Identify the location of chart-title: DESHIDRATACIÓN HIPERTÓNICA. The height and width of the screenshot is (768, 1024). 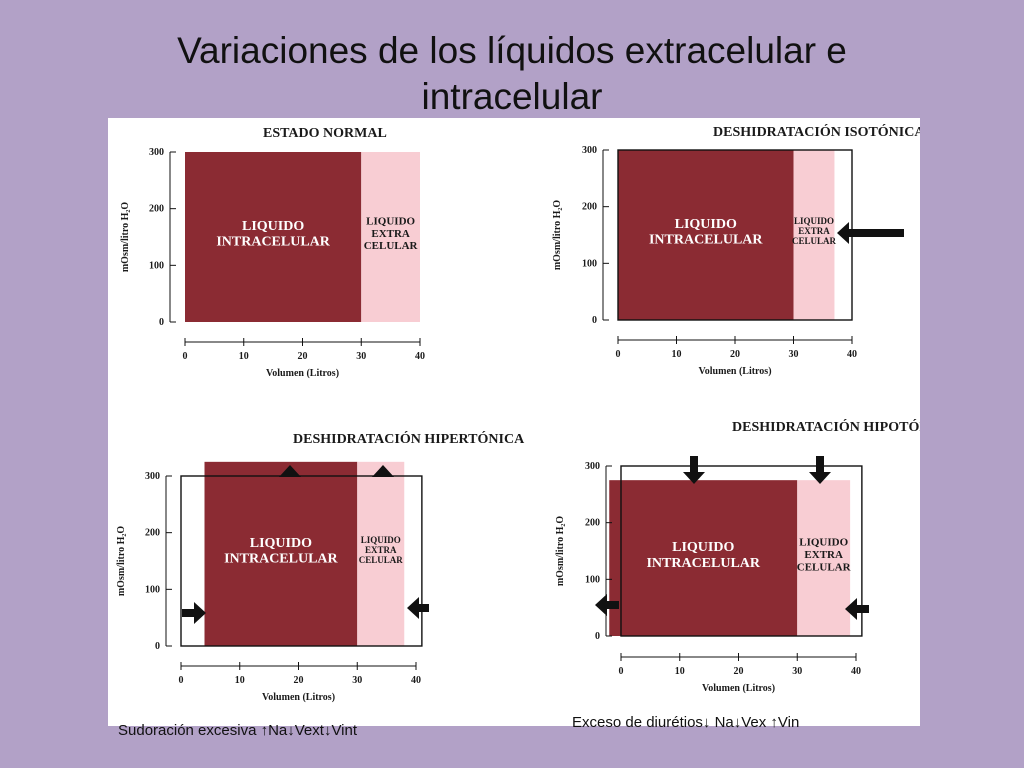
(409, 438).